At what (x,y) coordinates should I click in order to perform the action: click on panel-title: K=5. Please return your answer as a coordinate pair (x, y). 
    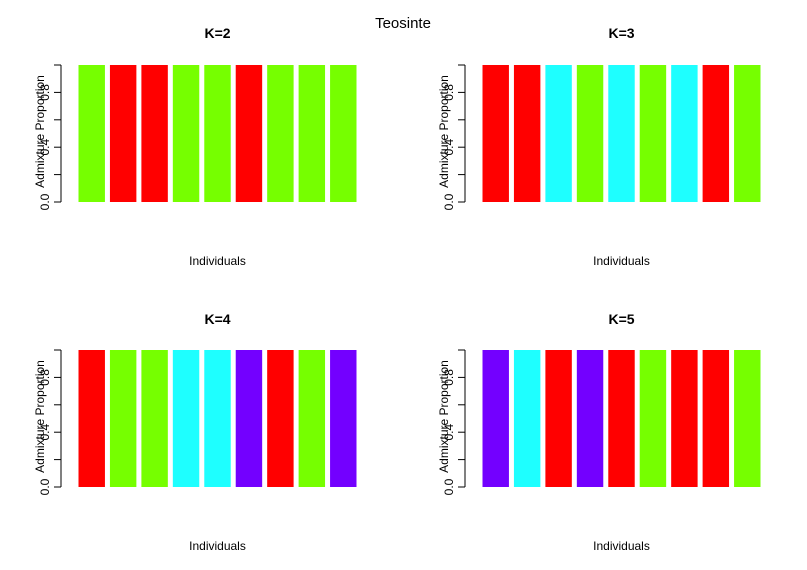
    Looking at the image, I should click on (621, 319).